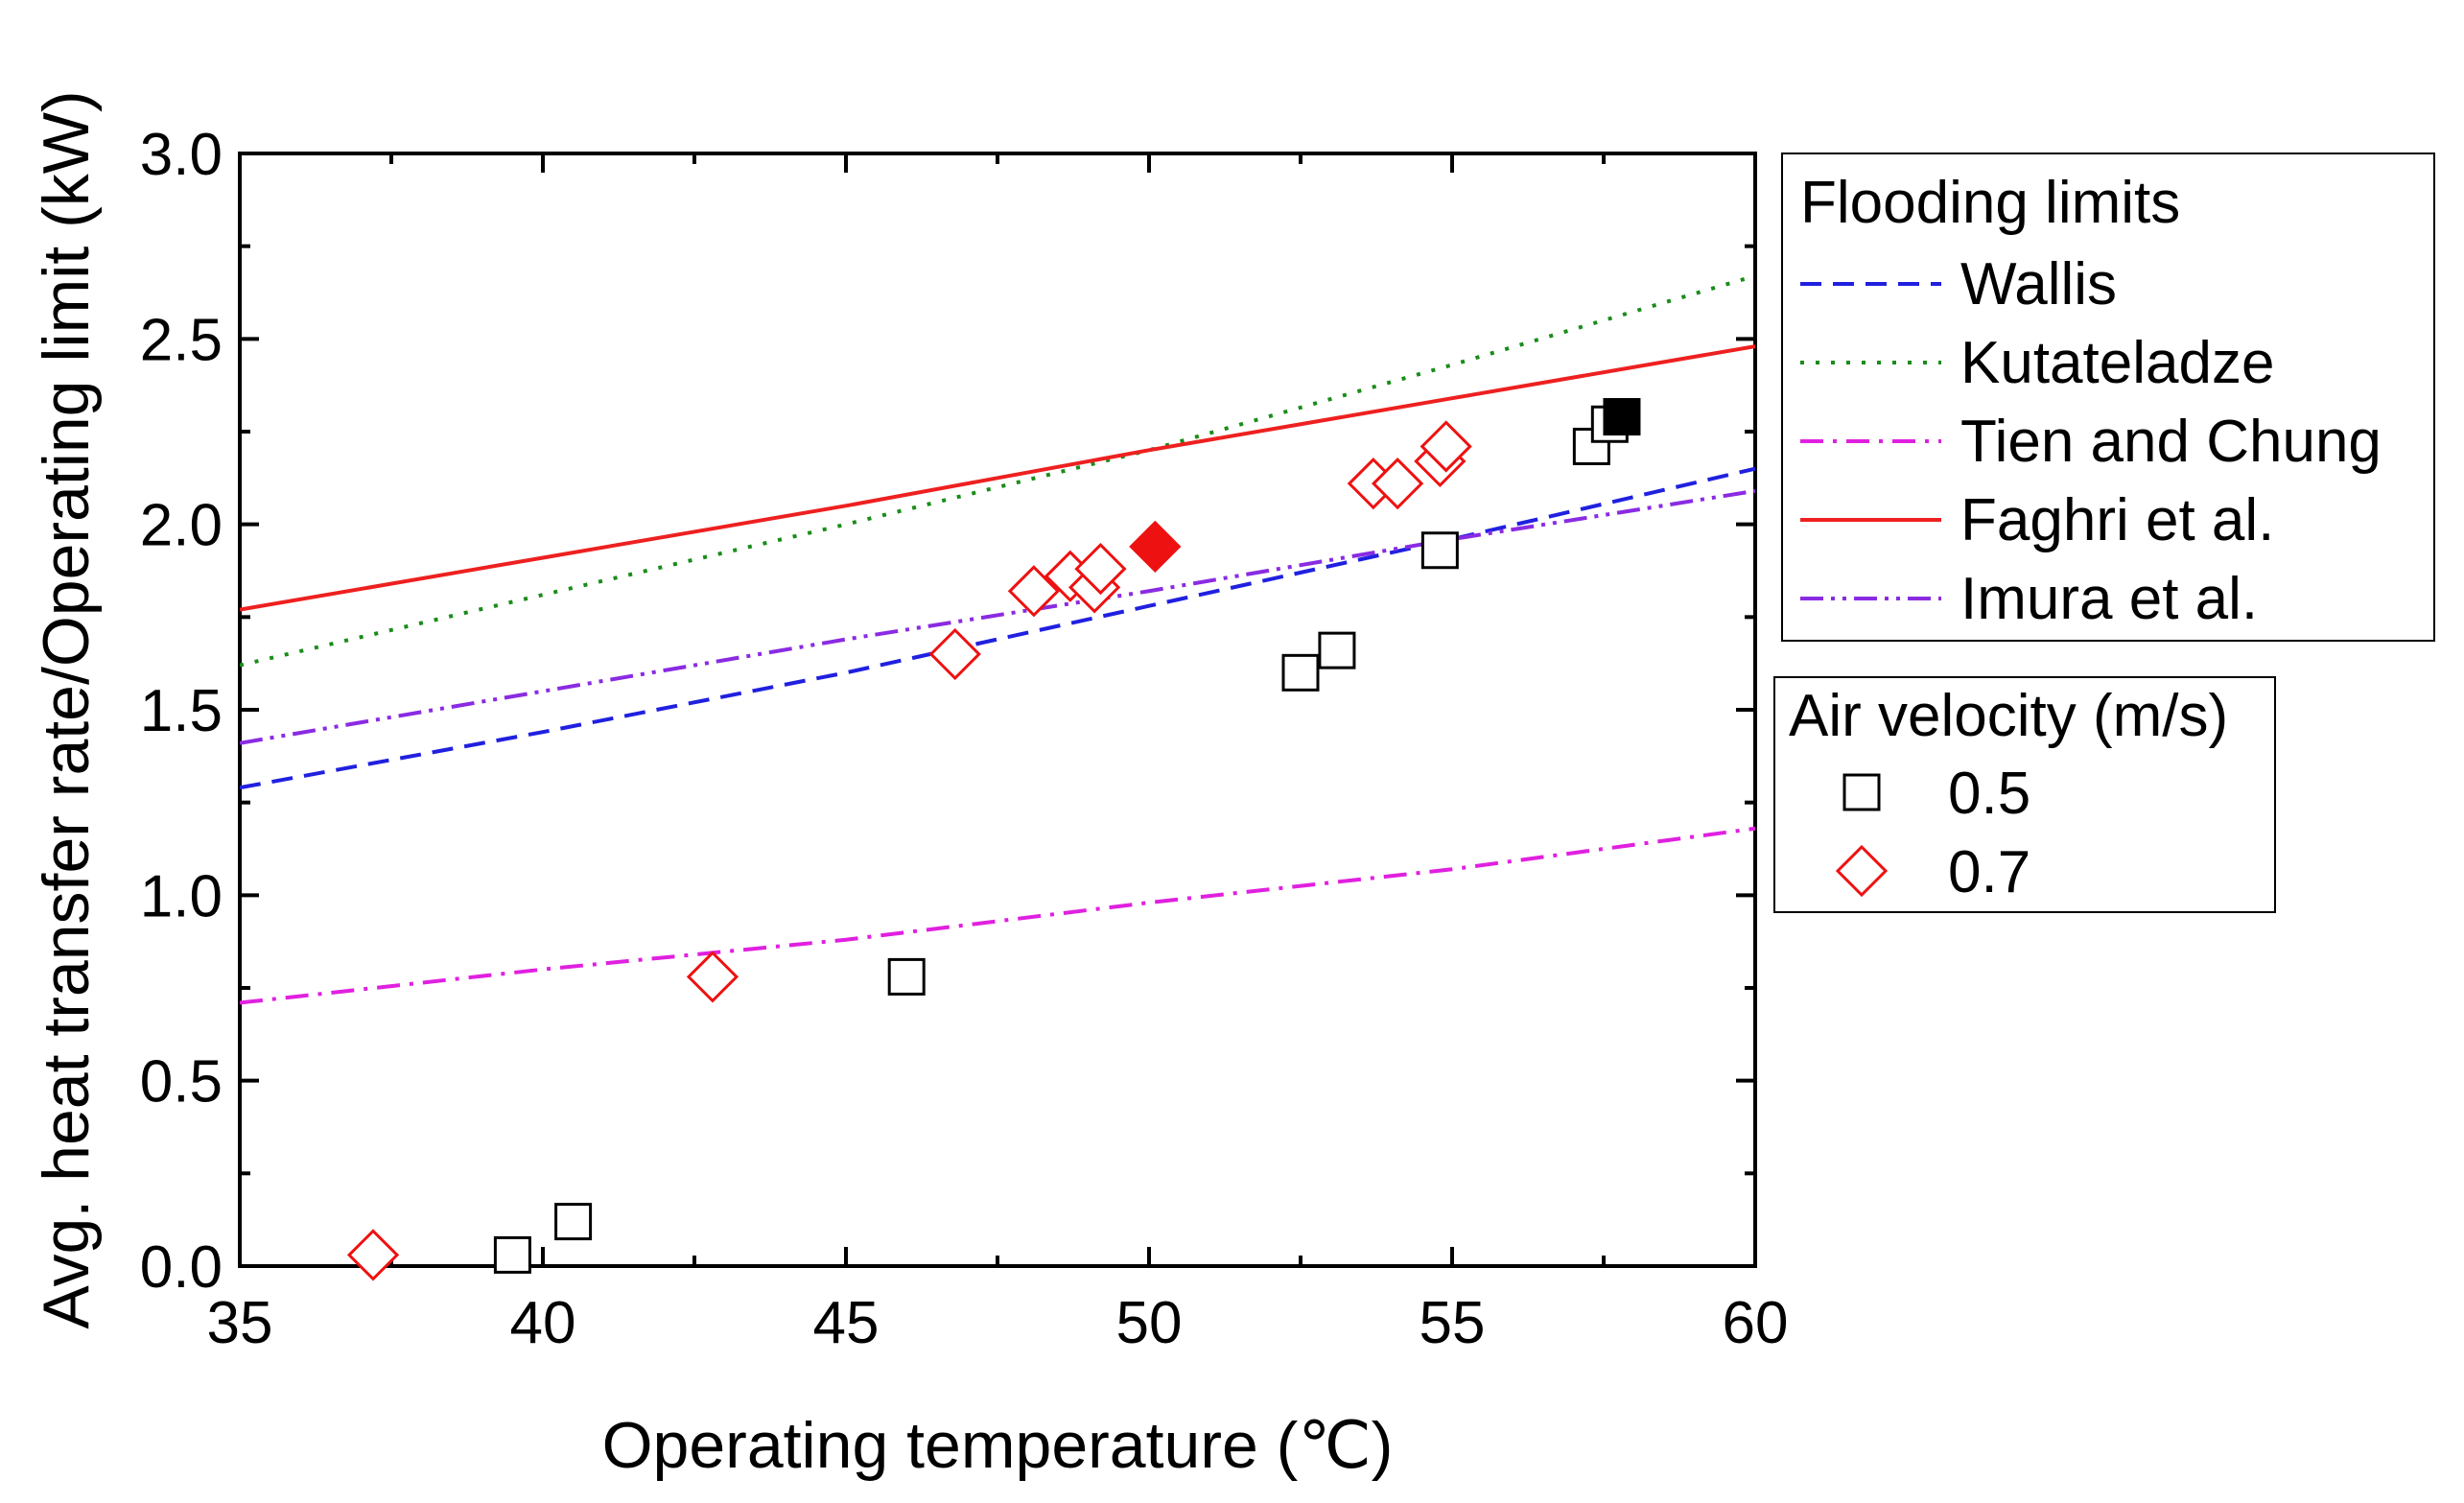  Describe the element at coordinates (2039, 284) in the screenshot. I see `legend-line-label: Wallis` at that location.